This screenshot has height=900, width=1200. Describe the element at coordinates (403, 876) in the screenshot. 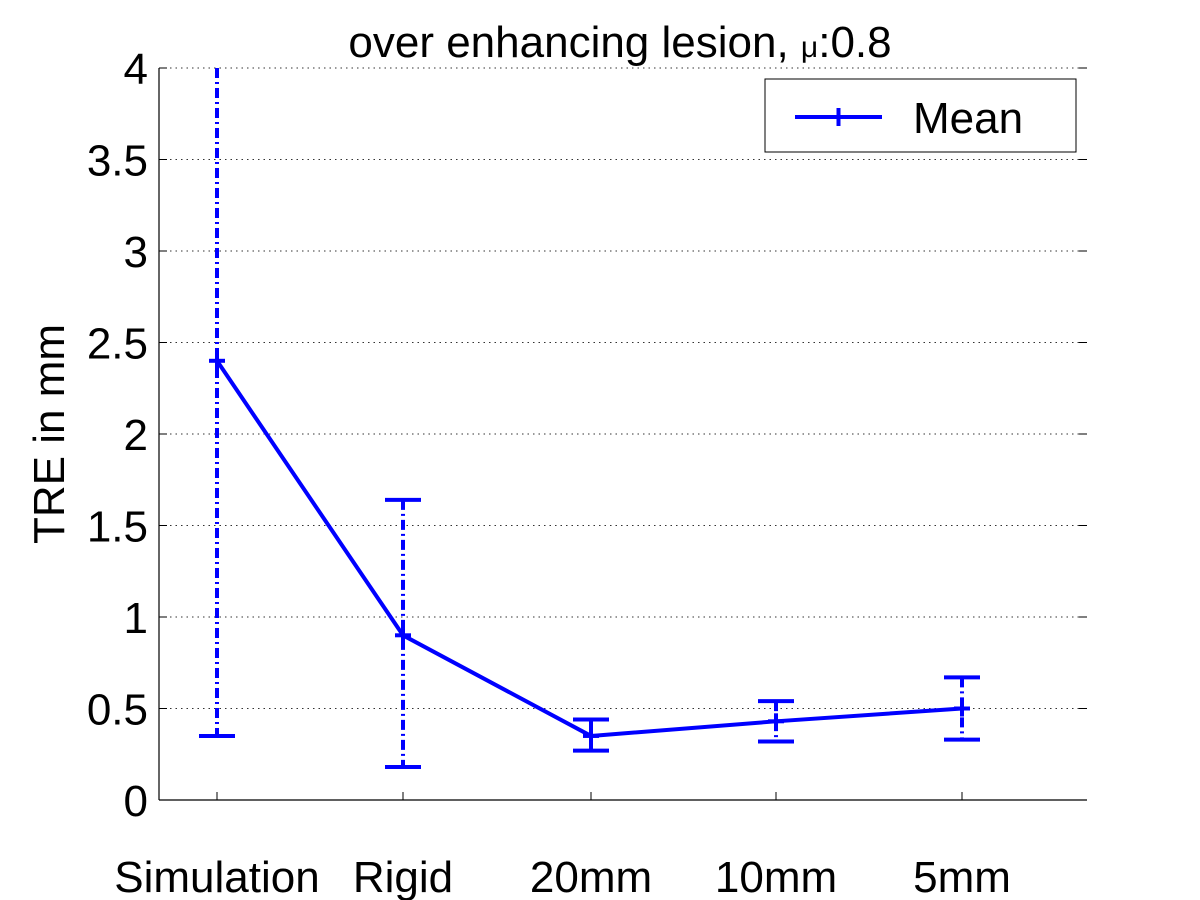

I see `x-tick-label: Rigid` at that location.